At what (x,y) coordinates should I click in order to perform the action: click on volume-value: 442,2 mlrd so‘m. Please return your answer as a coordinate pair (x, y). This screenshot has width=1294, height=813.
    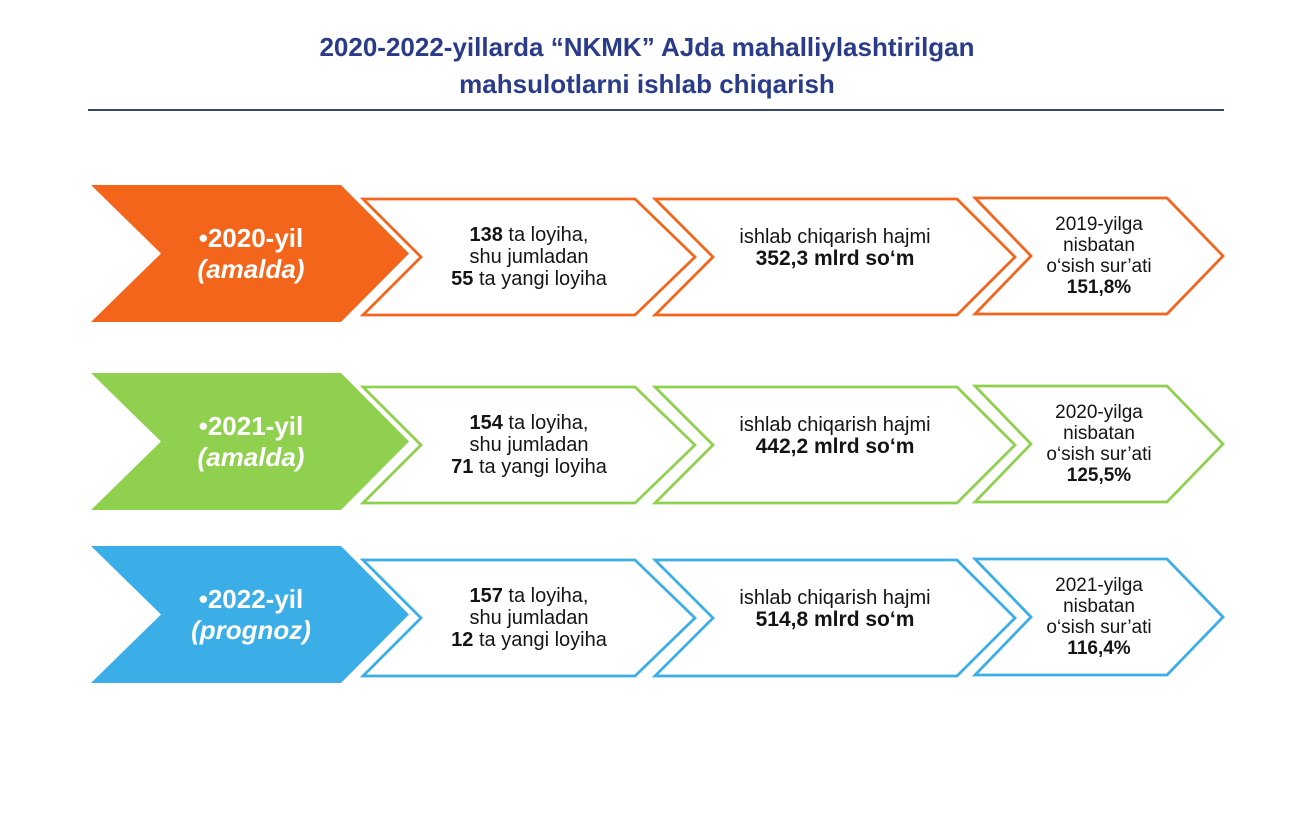
    Looking at the image, I should click on (835, 446).